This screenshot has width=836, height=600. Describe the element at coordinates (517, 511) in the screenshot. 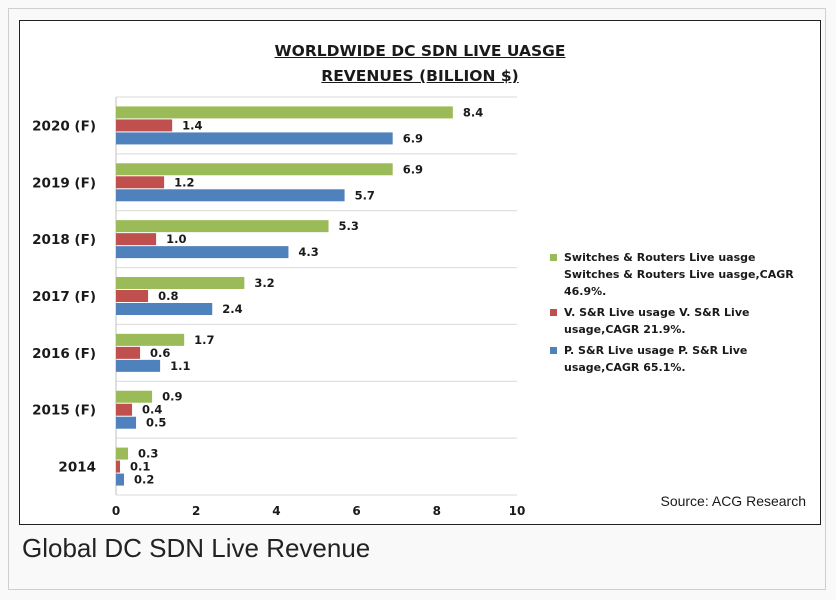

I see `x-tick-label: 10` at that location.